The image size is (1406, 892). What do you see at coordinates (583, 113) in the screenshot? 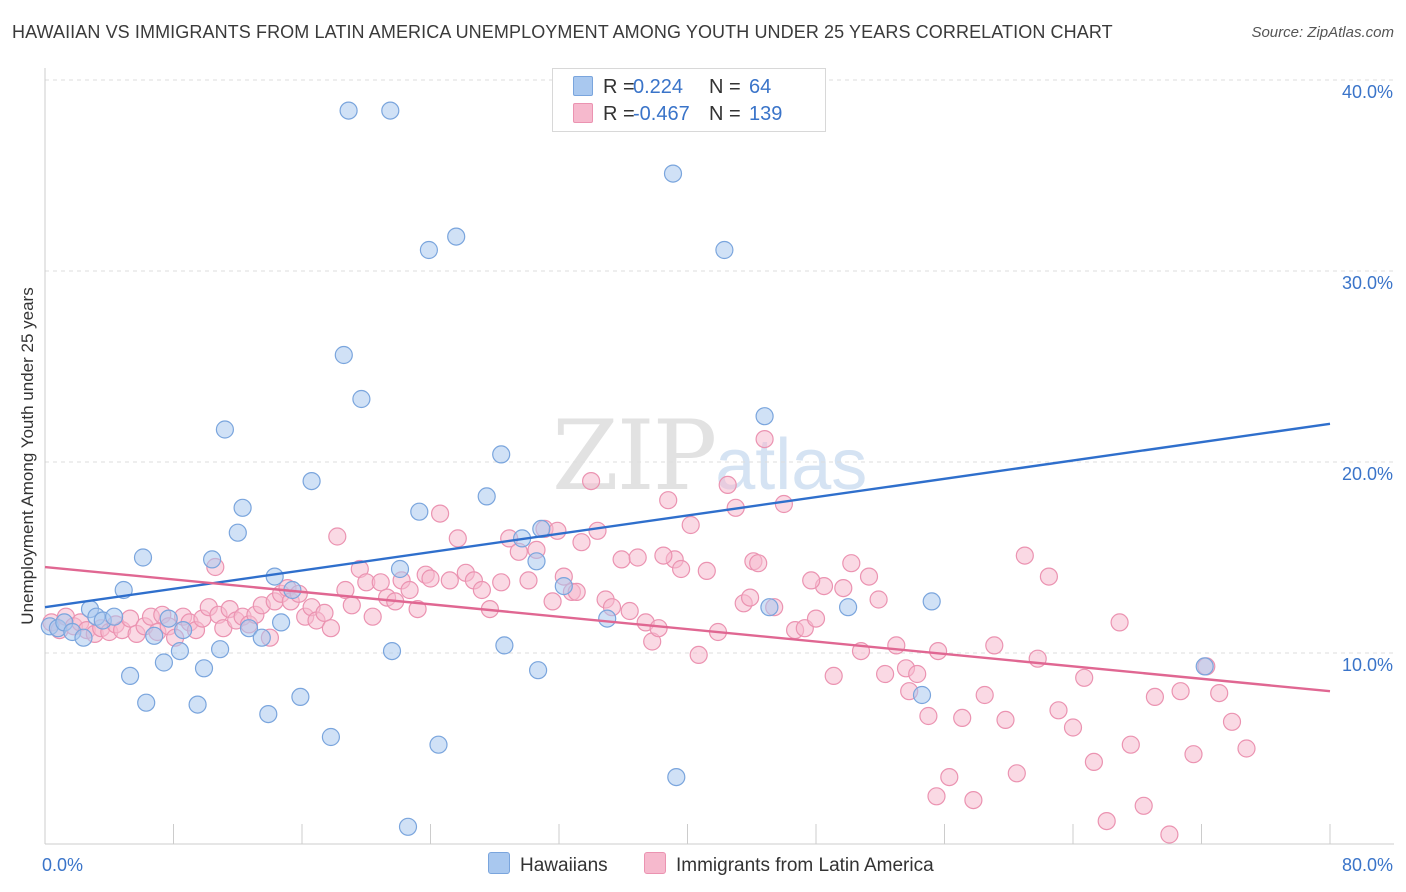
I see `legend-swatch-latin-america` at bounding box center [583, 113].